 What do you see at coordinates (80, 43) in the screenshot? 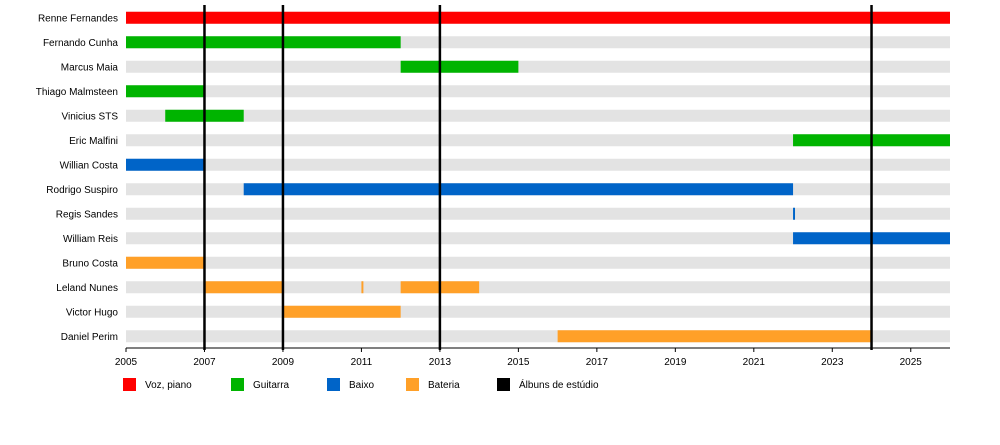
I see `member-name: Fernando Cunha` at bounding box center [80, 43].